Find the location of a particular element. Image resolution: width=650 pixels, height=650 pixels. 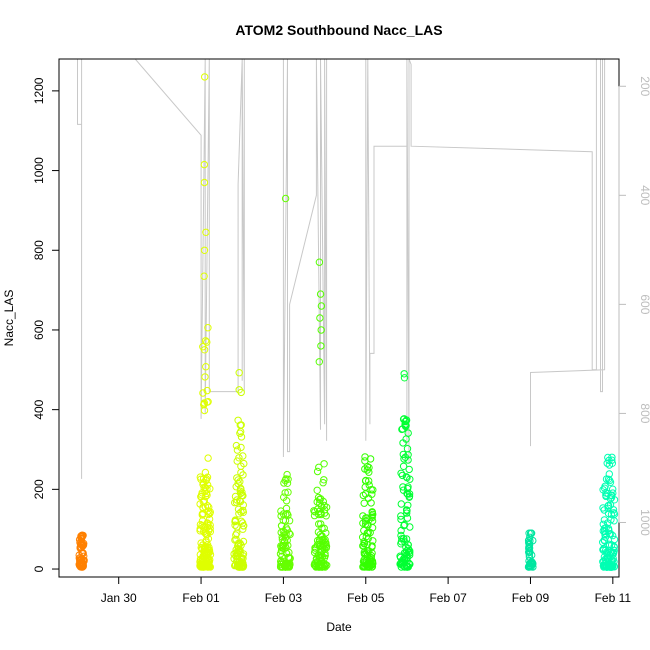

chart-title: ATOM2 Southbound Nacc_LAS is located at coordinates (338, 30).